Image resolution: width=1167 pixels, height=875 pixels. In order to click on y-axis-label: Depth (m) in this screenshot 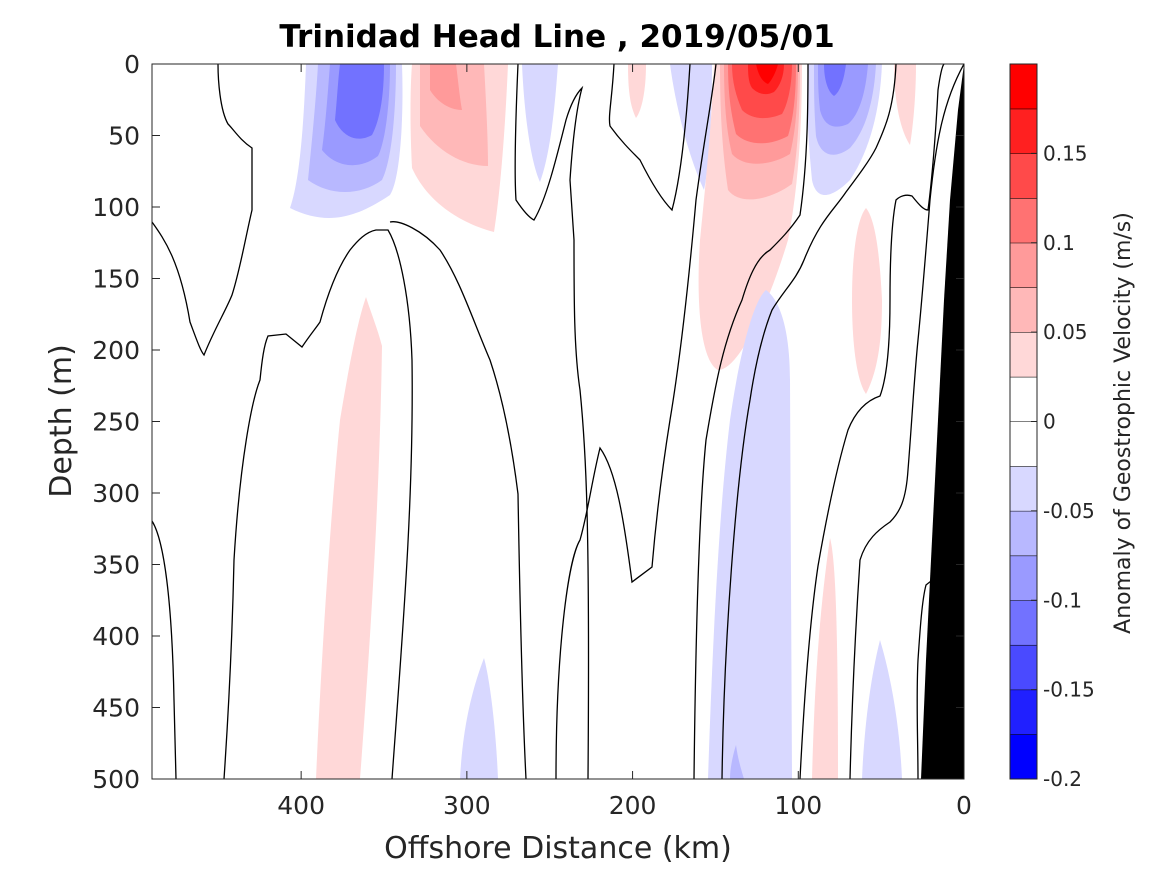, I will do `click(61, 421)`.